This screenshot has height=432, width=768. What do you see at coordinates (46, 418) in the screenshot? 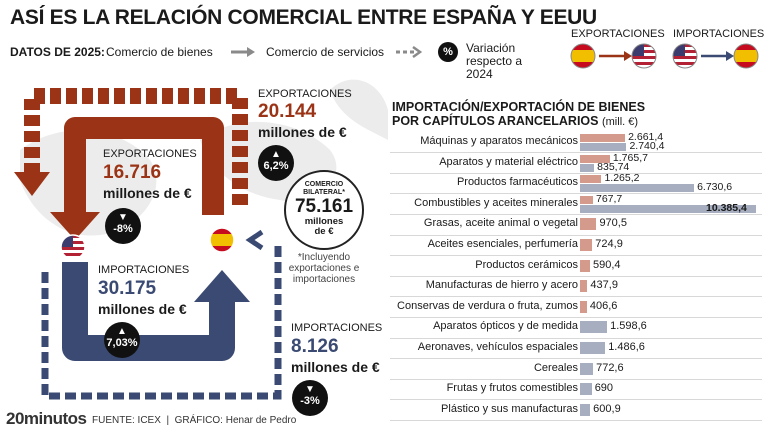
I see `brand-logo: 20minutos` at bounding box center [46, 418].